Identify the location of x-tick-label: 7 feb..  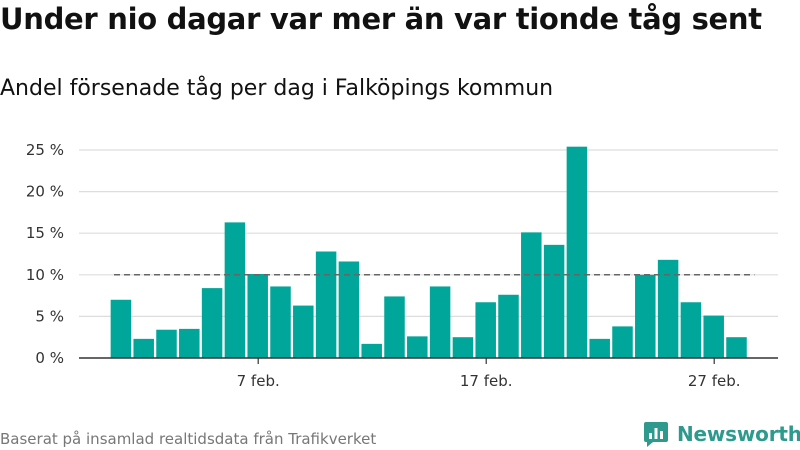
(258, 381).